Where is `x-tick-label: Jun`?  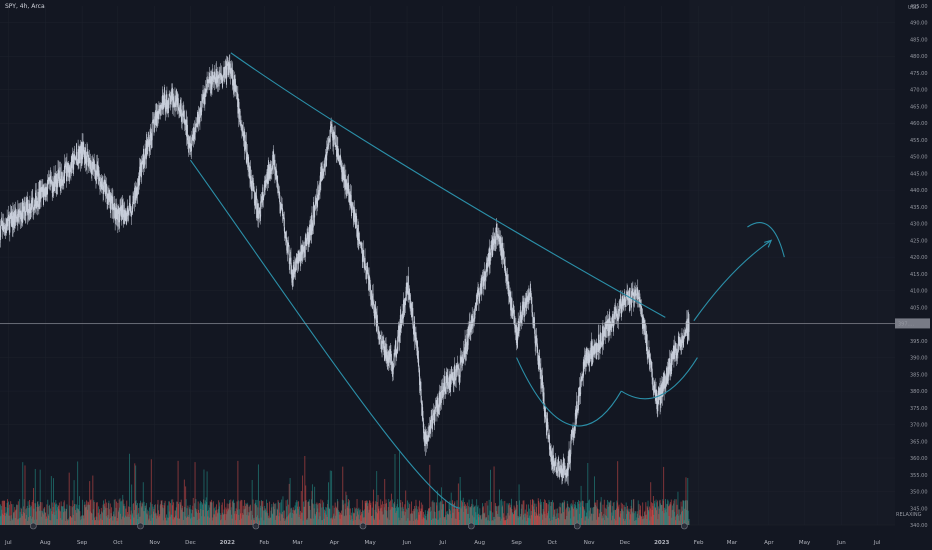
x-tick-label: Jun is located at coordinates (407, 543).